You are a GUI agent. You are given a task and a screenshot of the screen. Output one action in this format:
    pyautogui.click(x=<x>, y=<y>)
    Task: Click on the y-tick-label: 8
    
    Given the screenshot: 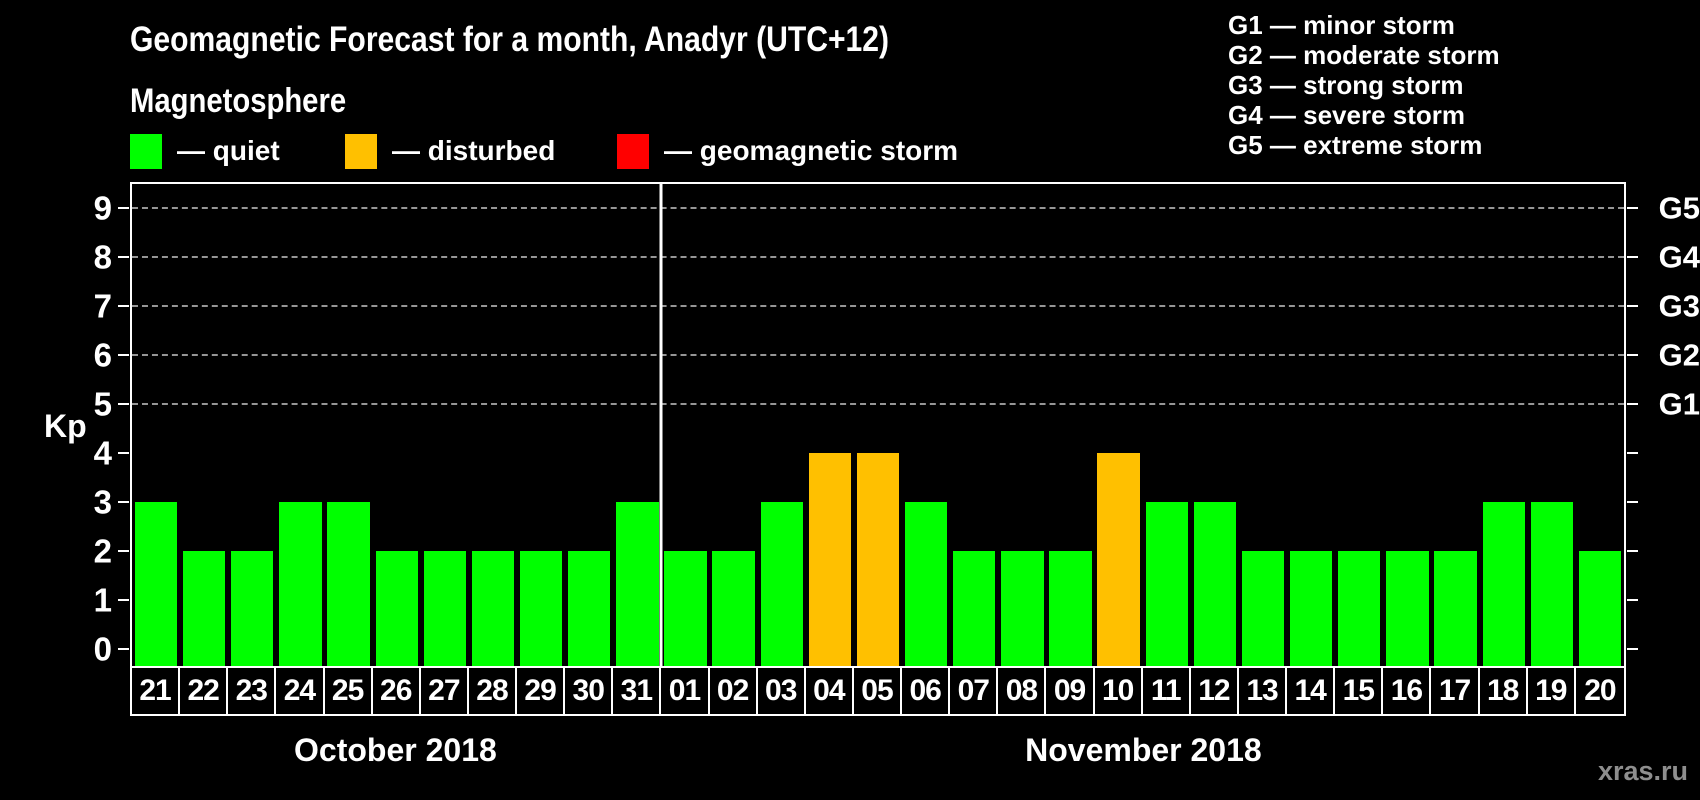 What is the action you would take?
    pyautogui.click(x=102, y=257)
    